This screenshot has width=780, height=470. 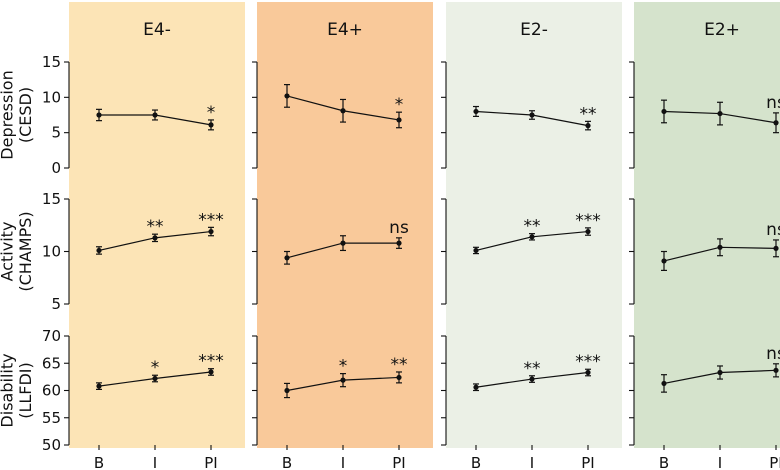 I want to click on panel-champs-e2m: ** ***, so click(x=521, y=251).